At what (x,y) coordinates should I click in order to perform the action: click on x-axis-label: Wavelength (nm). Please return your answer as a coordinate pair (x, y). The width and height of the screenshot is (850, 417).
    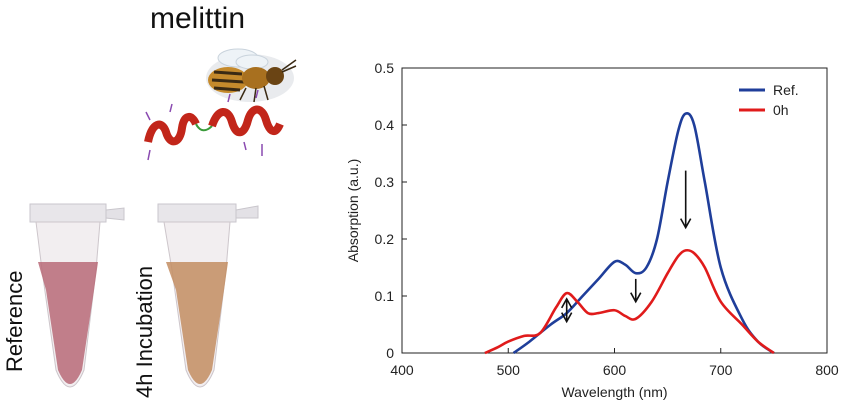
    Looking at the image, I should click on (614, 392).